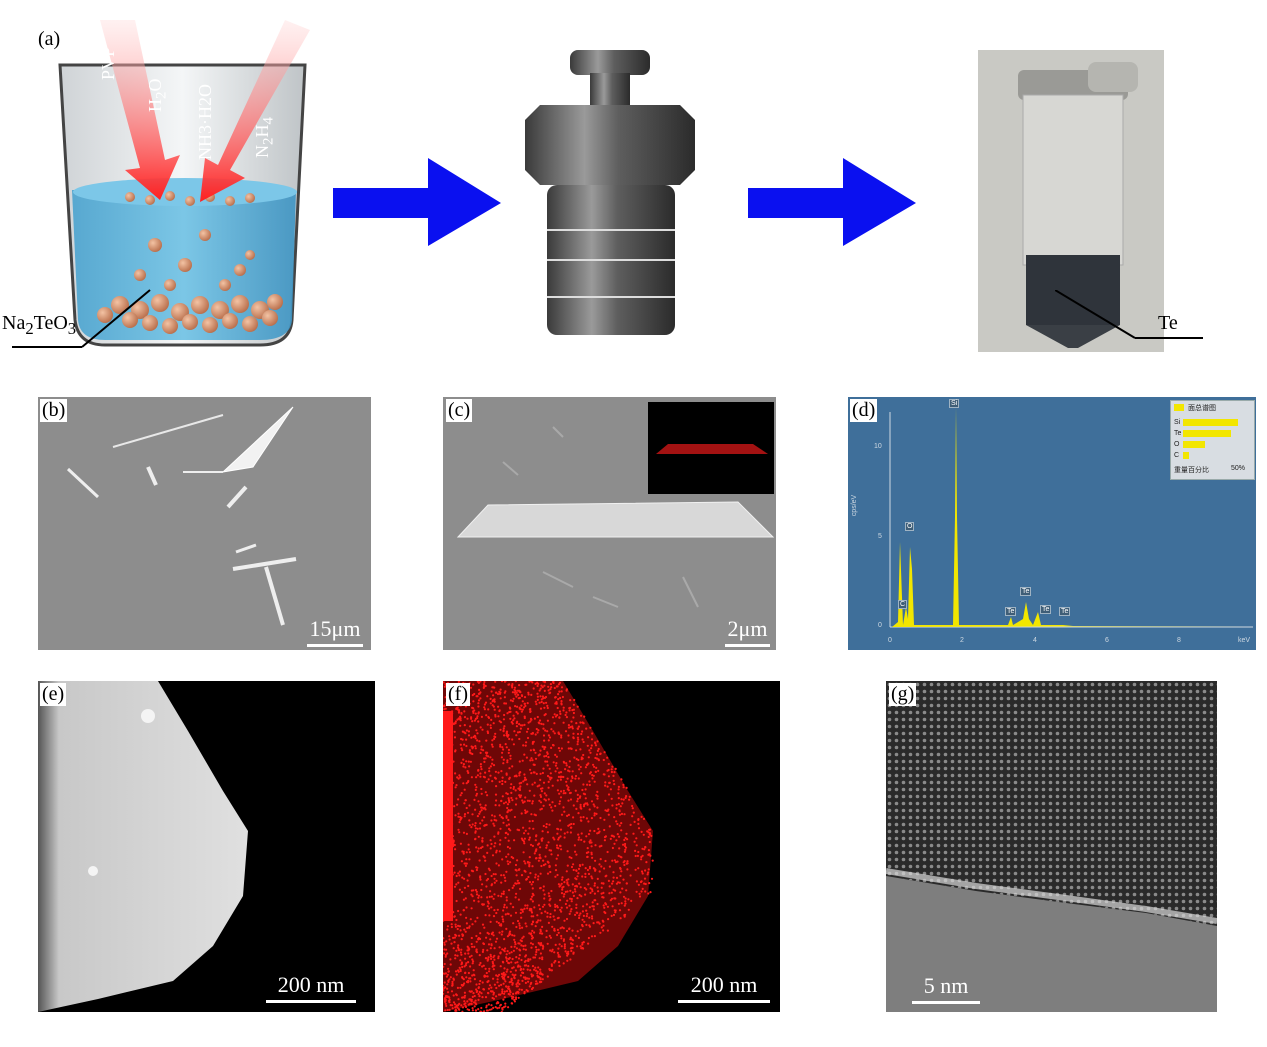  Describe the element at coordinates (311, 987) in the screenshot. I see `panel-e-scale: 200 nm` at that location.